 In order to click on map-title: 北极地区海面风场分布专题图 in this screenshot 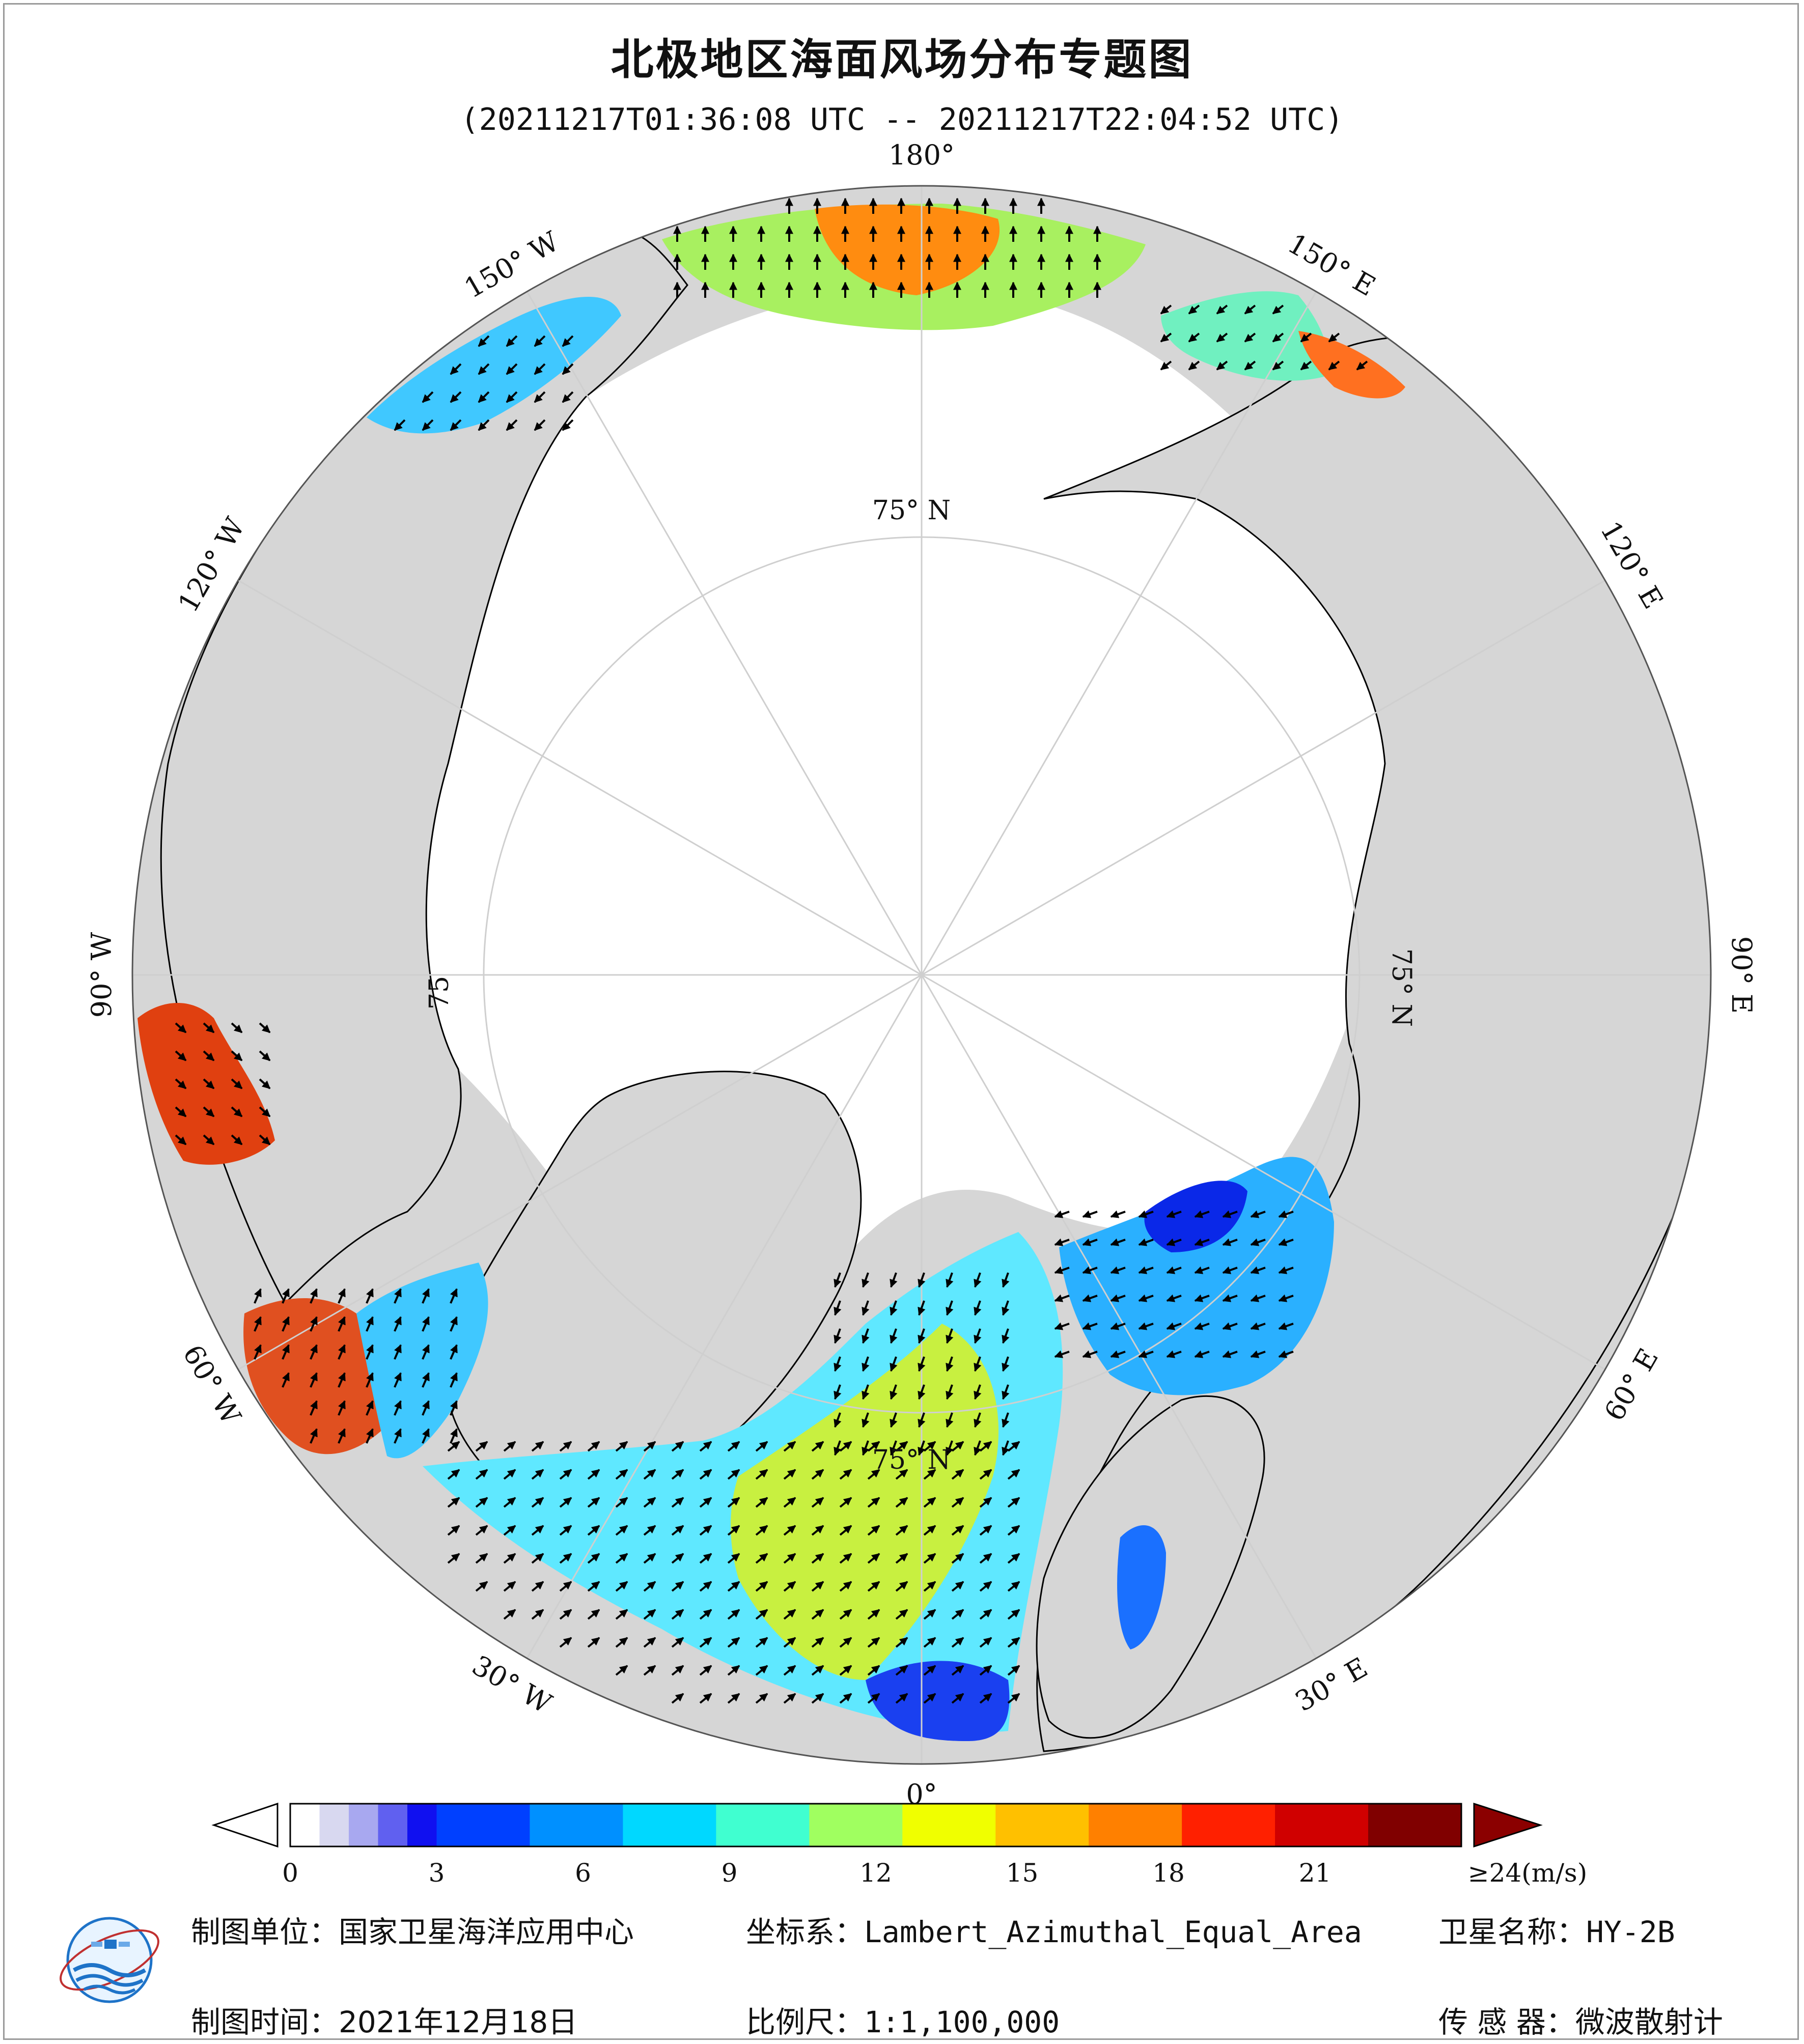, I will do `click(902, 60)`.